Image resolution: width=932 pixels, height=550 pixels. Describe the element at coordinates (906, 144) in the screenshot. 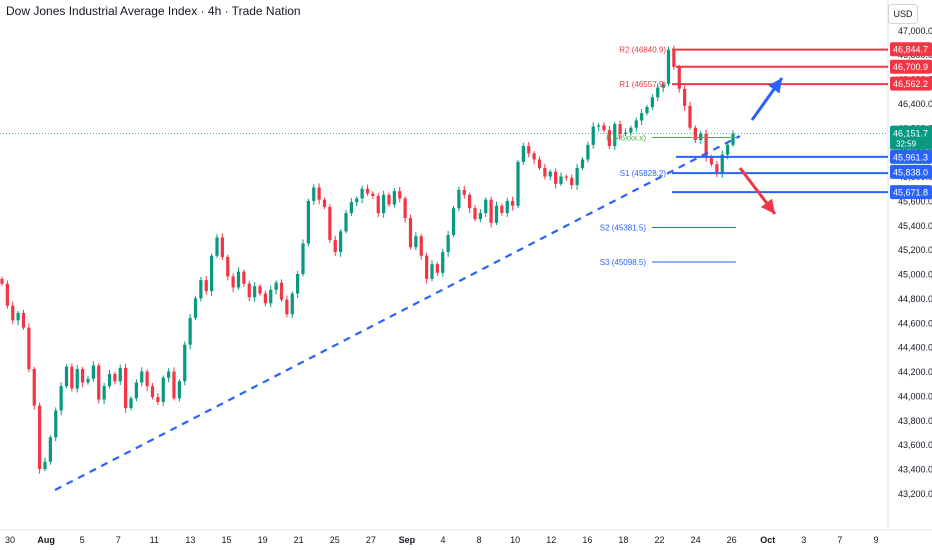

I see `countdown-label: 32:59` at that location.